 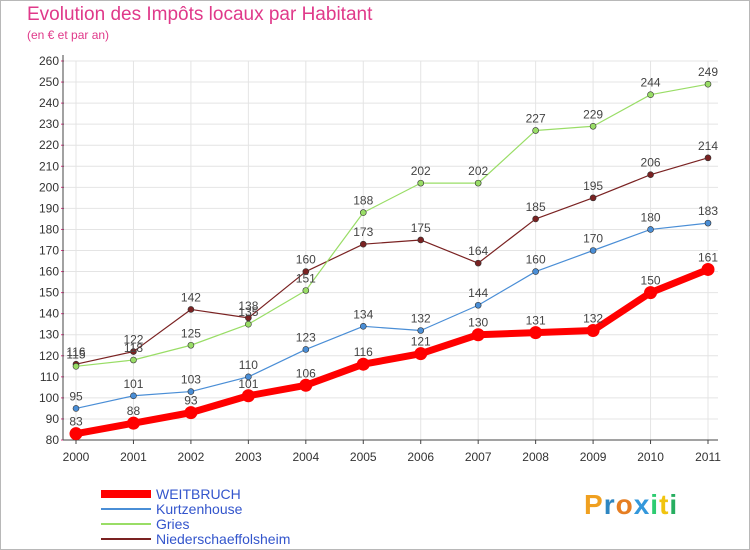 What do you see at coordinates (248, 384) in the screenshot?
I see `data-label: 101` at bounding box center [248, 384].